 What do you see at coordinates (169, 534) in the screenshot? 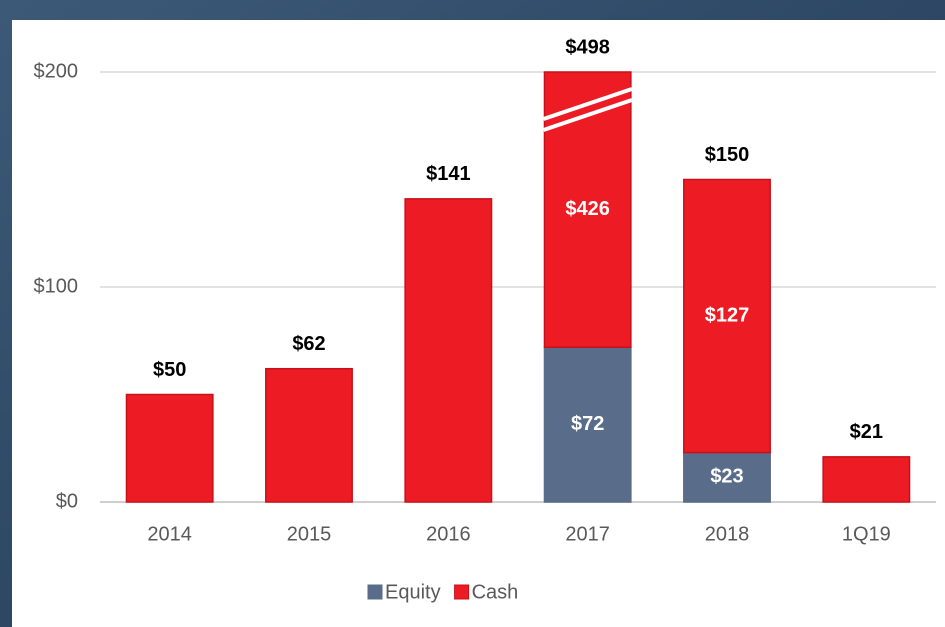
I see `x-tick-label: 2014` at bounding box center [169, 534].